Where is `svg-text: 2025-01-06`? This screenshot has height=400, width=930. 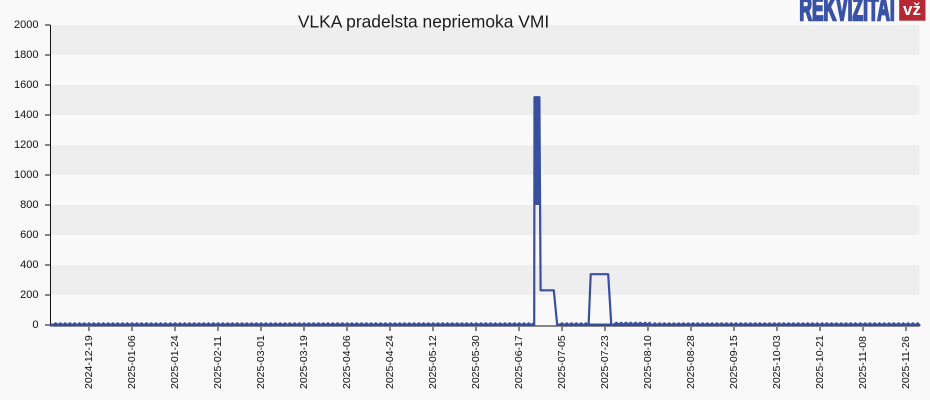
svg-text: 2025-01-06 is located at coordinates (132, 362).